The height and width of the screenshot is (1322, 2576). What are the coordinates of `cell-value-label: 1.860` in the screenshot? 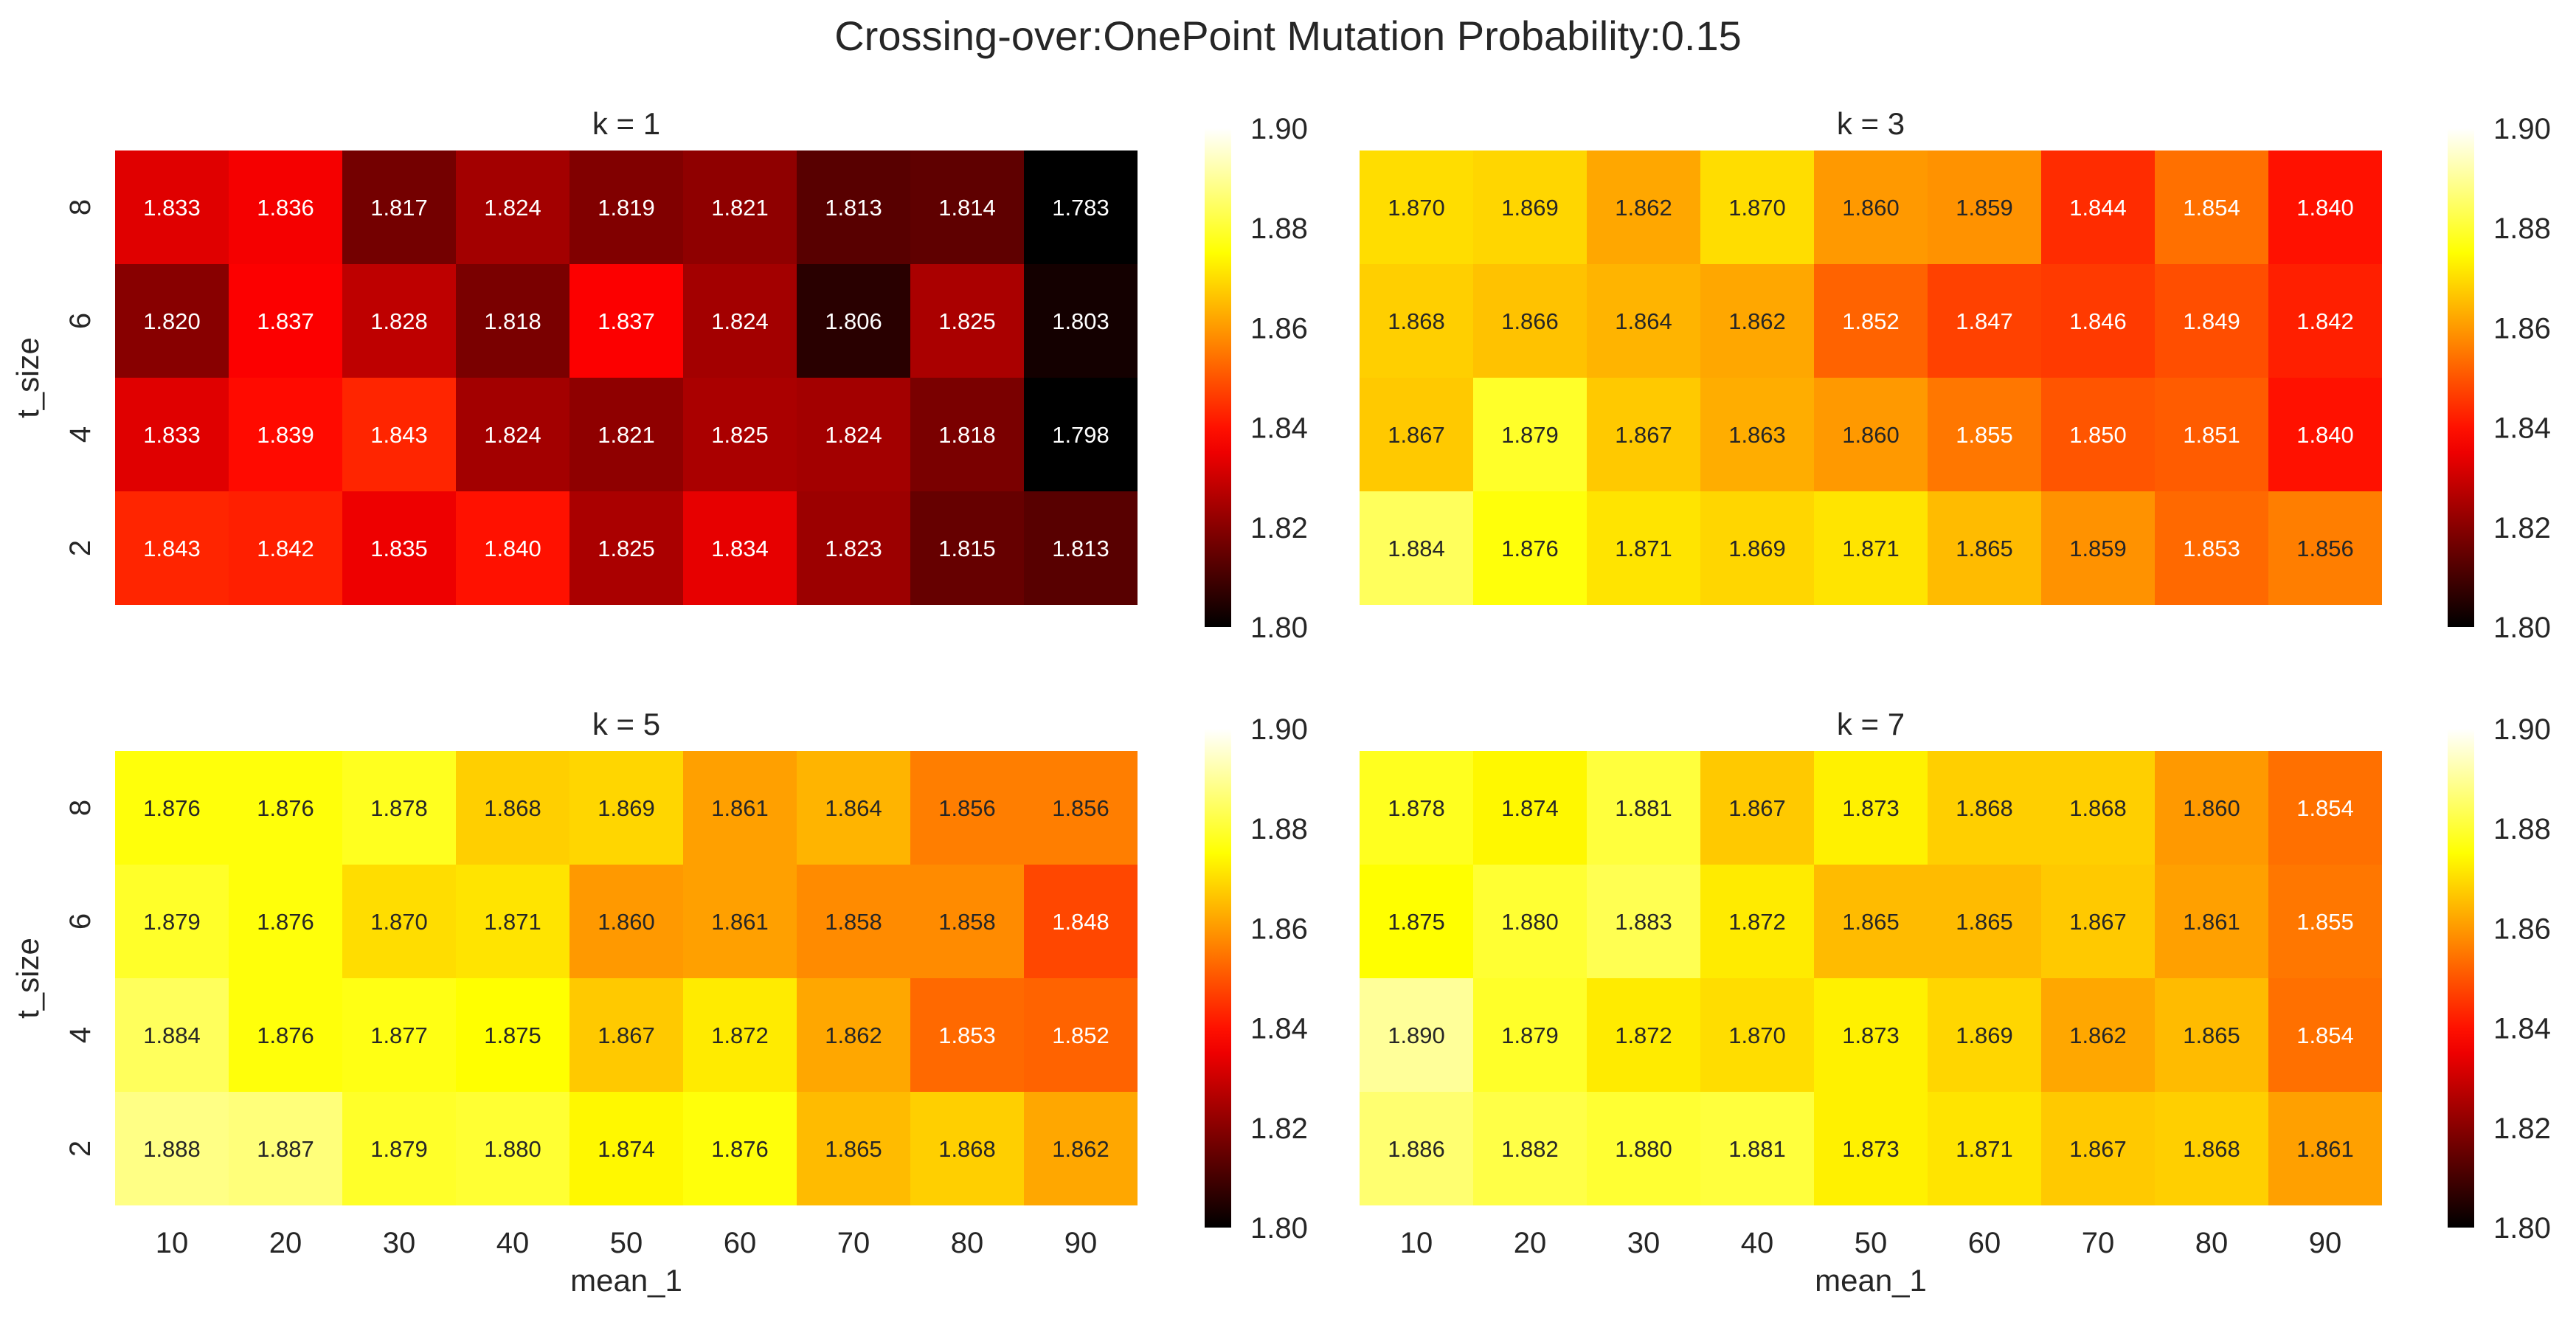 It's located at (626, 922).